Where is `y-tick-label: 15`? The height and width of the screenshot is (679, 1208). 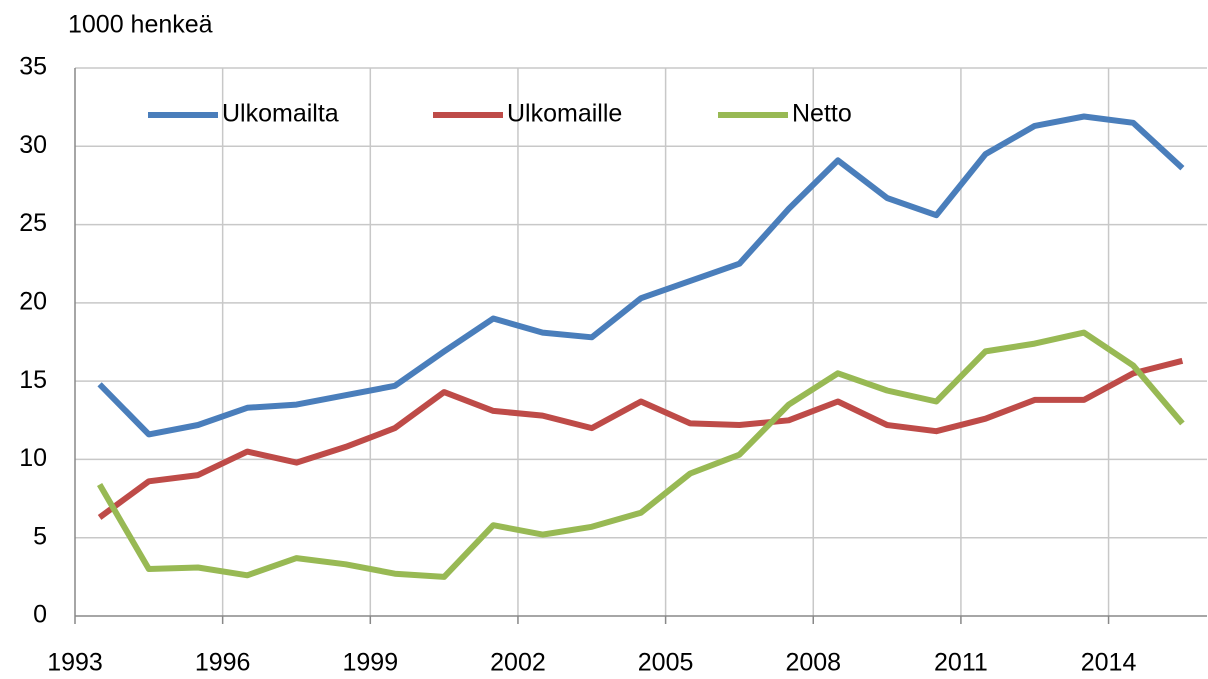
y-tick-label: 15 is located at coordinates (33, 380).